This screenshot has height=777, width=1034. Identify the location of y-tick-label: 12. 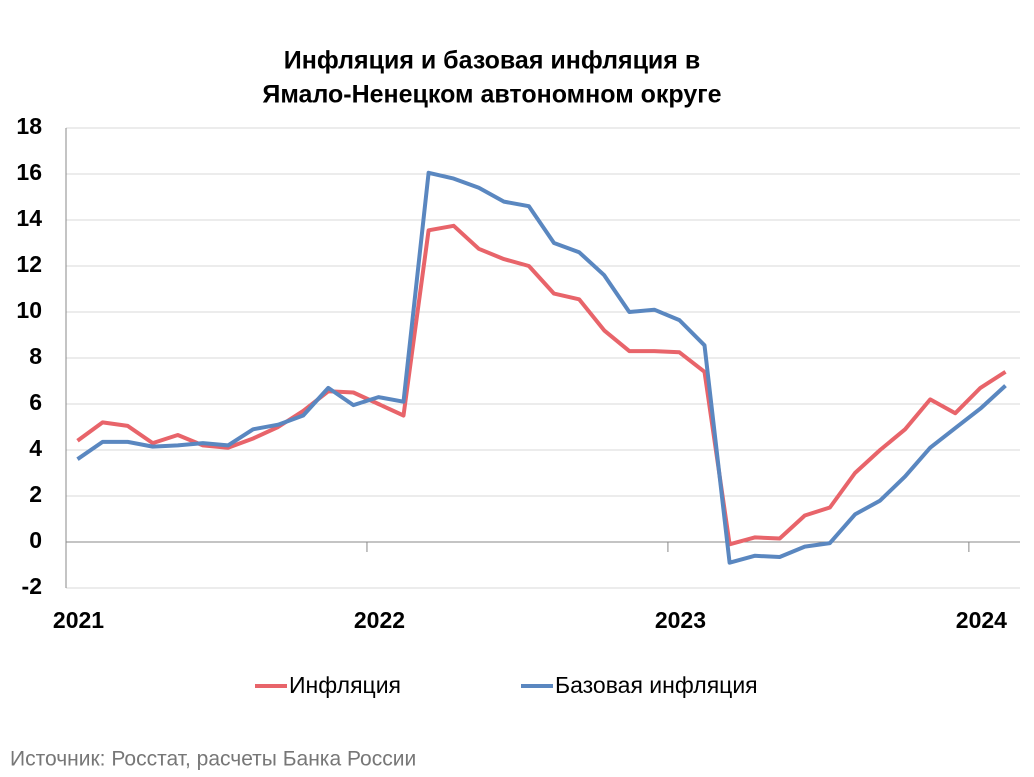
(29, 264).